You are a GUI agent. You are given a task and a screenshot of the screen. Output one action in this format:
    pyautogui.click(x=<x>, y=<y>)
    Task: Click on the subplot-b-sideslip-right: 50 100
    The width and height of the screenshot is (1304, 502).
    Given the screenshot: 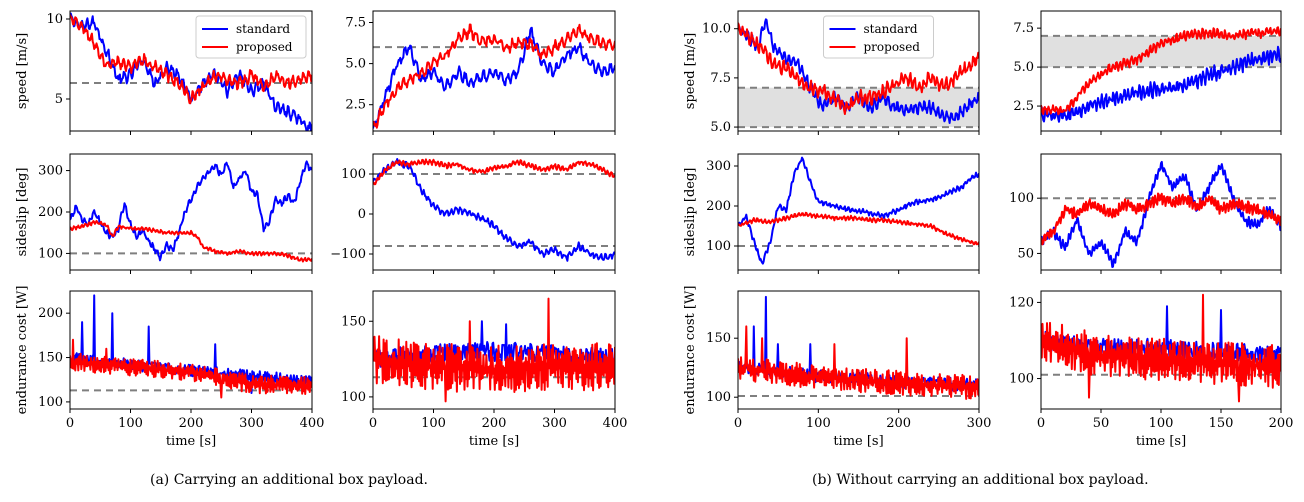 What is the action you would take?
    pyautogui.click(x=1145, y=213)
    